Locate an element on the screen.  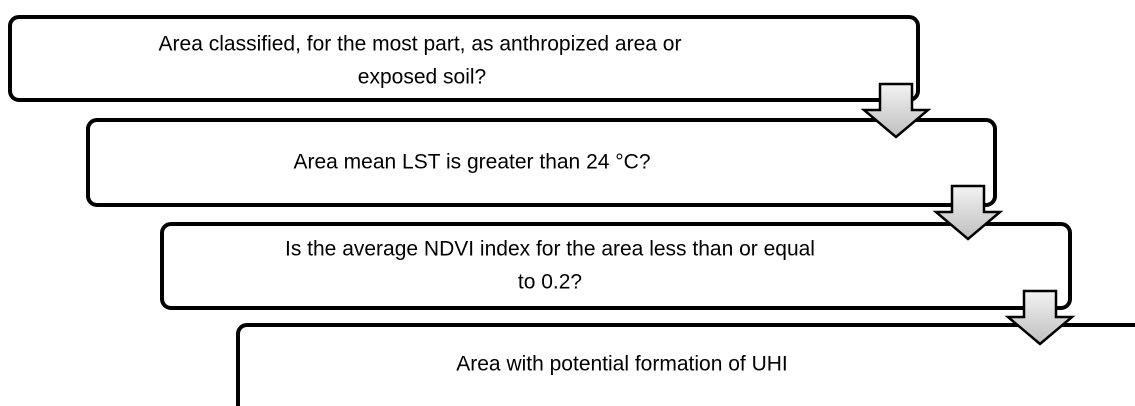
step-text: Area mean LST is greater than 24 °C? is located at coordinates (471, 162).